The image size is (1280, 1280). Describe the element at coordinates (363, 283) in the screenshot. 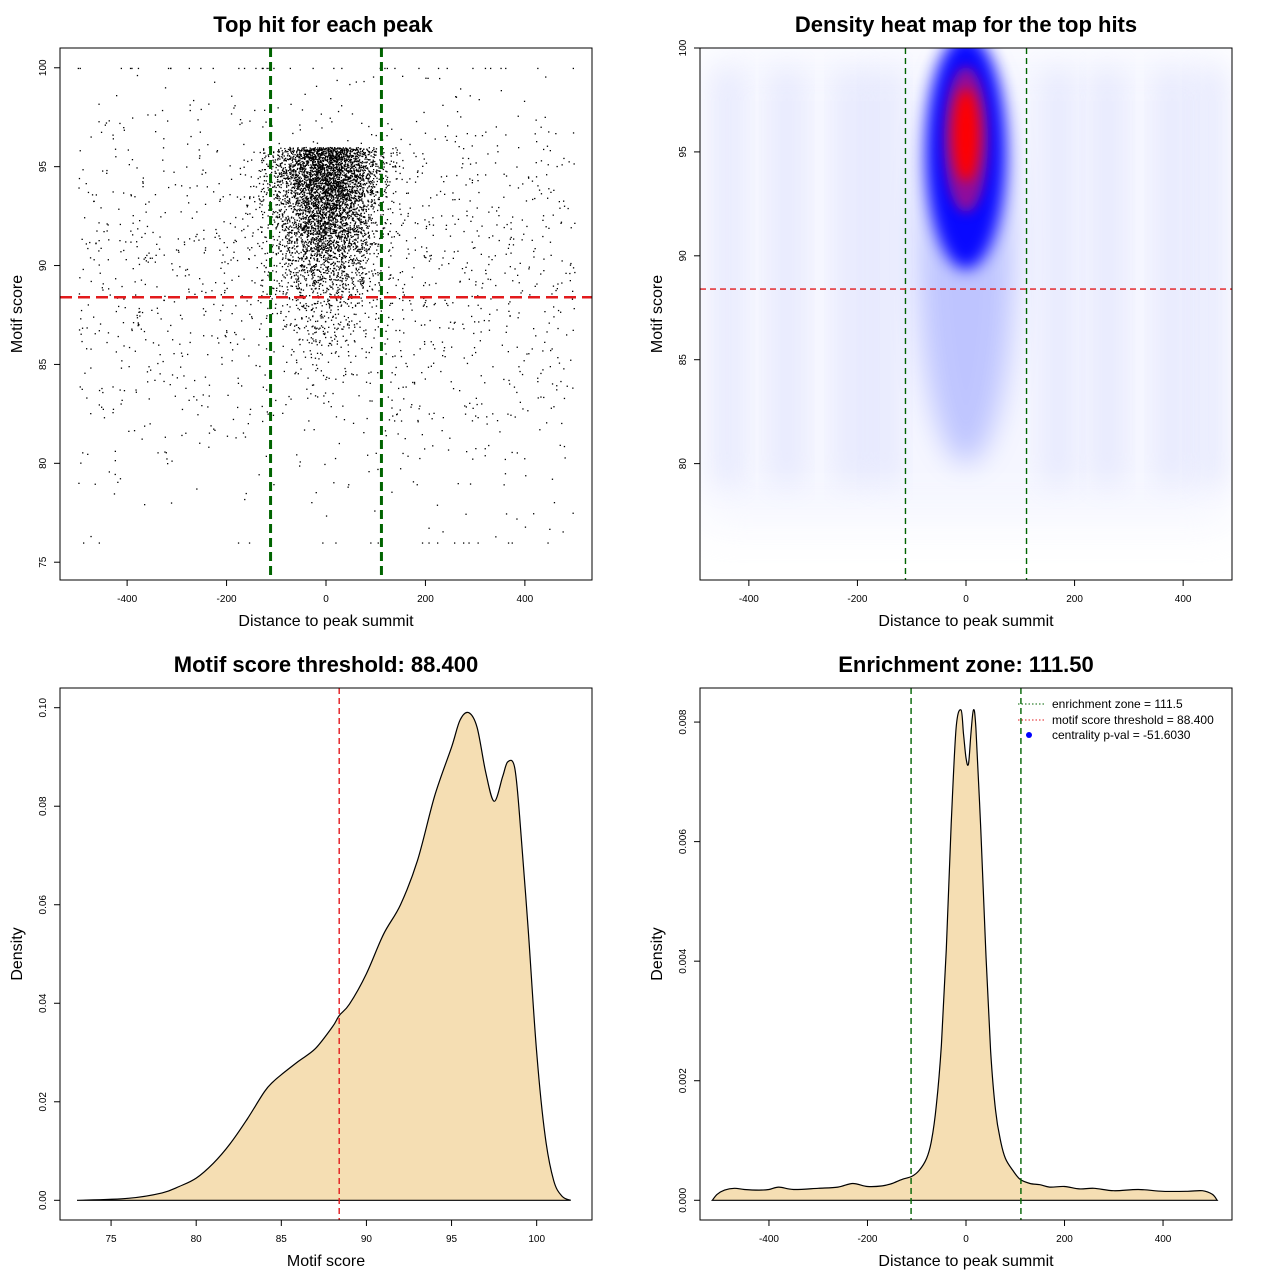

I see `scatter-point-1922` at that location.